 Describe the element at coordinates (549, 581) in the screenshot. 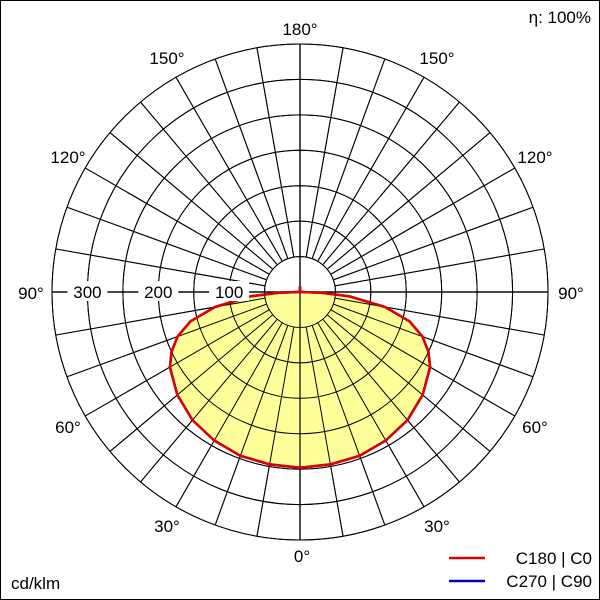

I see `legend-label-c90: C270 | C90` at that location.